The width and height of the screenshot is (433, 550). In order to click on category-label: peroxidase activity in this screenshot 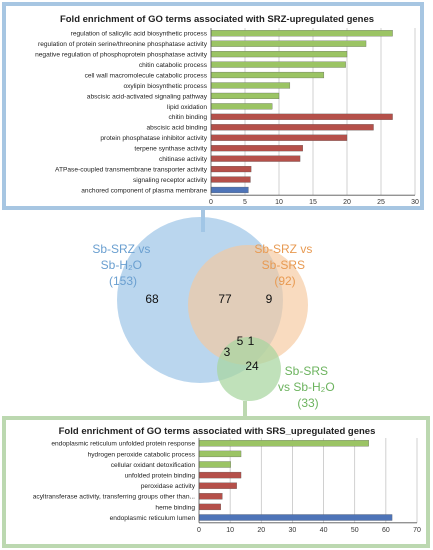, I will do `click(168, 486)`.